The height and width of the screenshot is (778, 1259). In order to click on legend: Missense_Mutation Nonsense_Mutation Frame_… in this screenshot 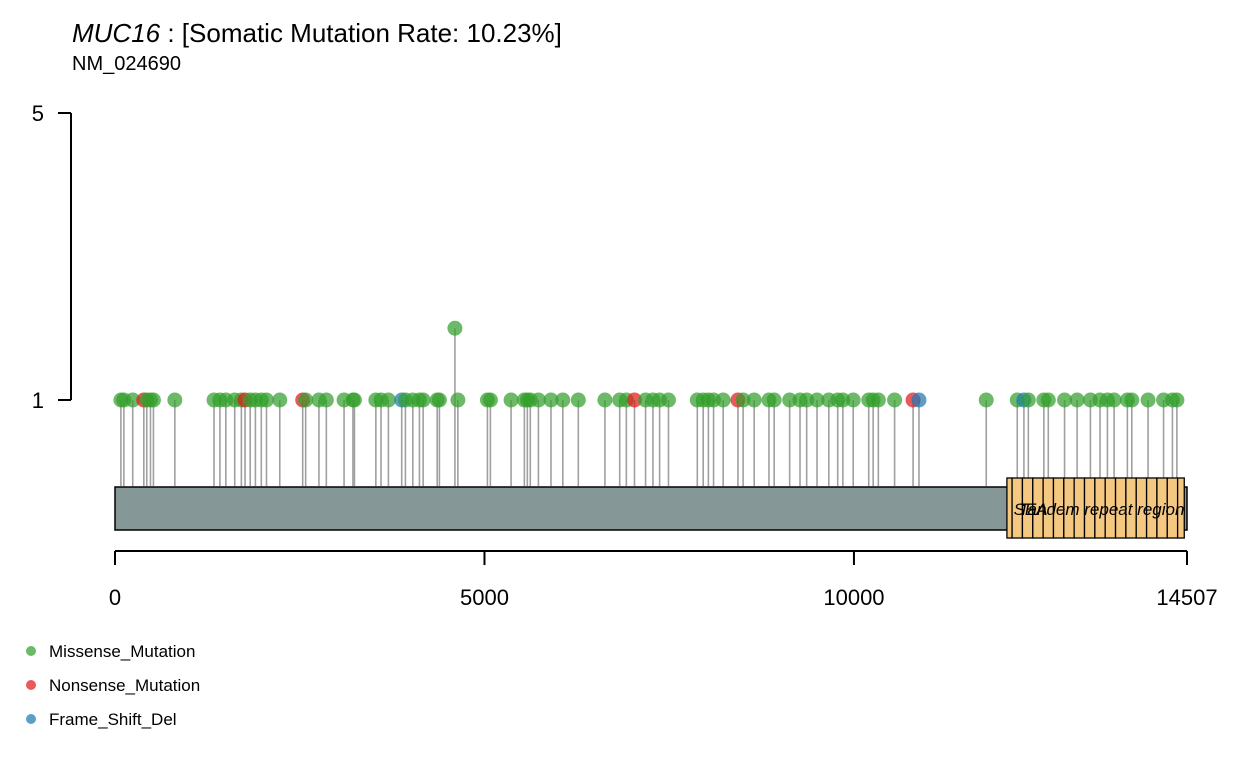, I will do `click(113, 685)`.